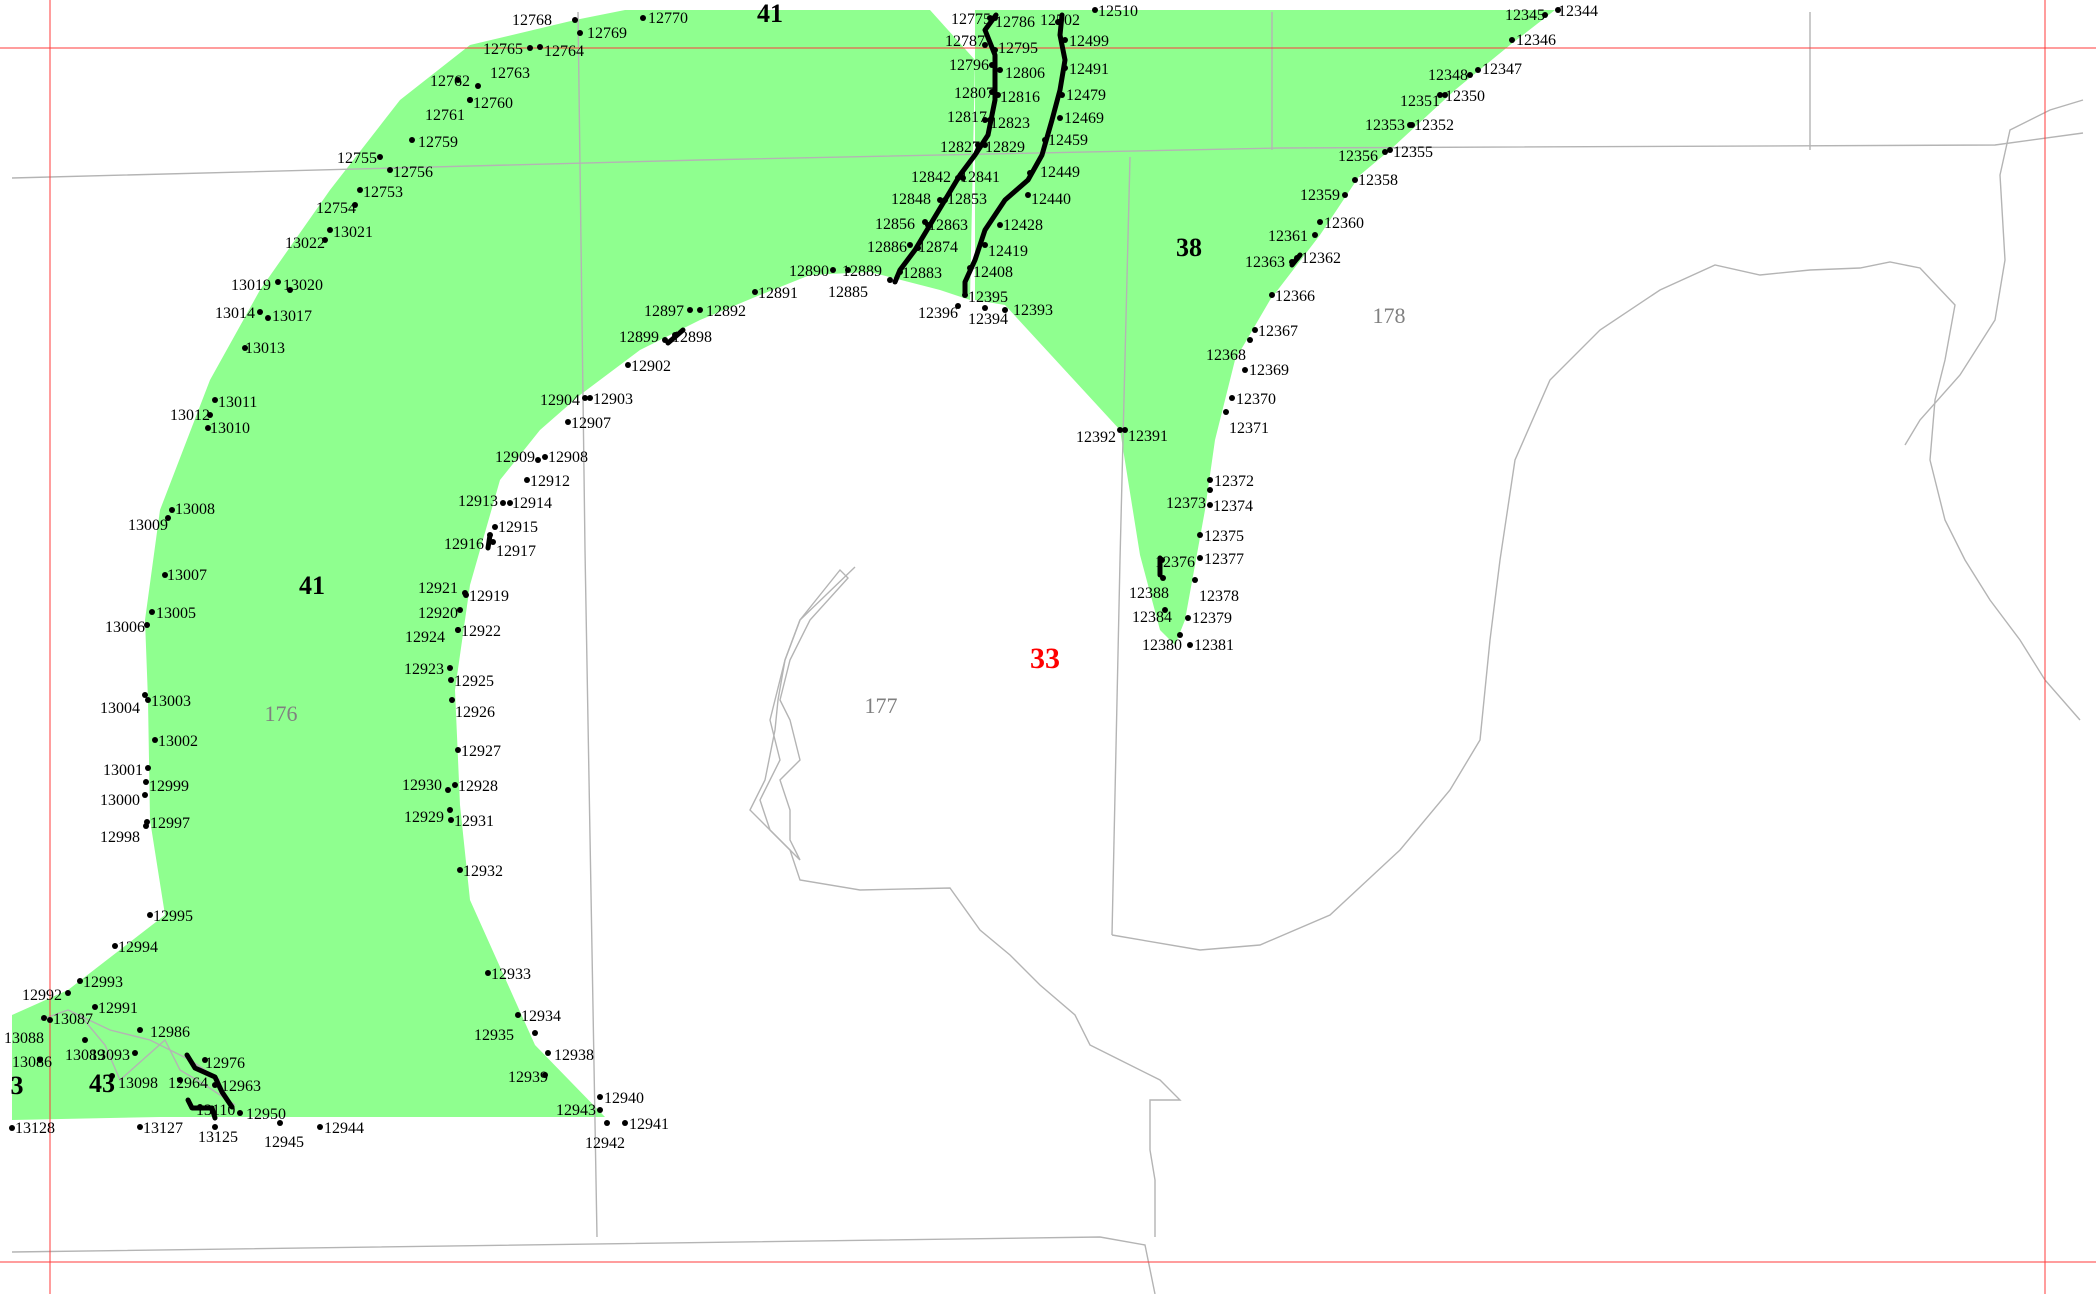  What do you see at coordinates (931, 177) in the screenshot?
I see `survey-point-label: 12842` at bounding box center [931, 177].